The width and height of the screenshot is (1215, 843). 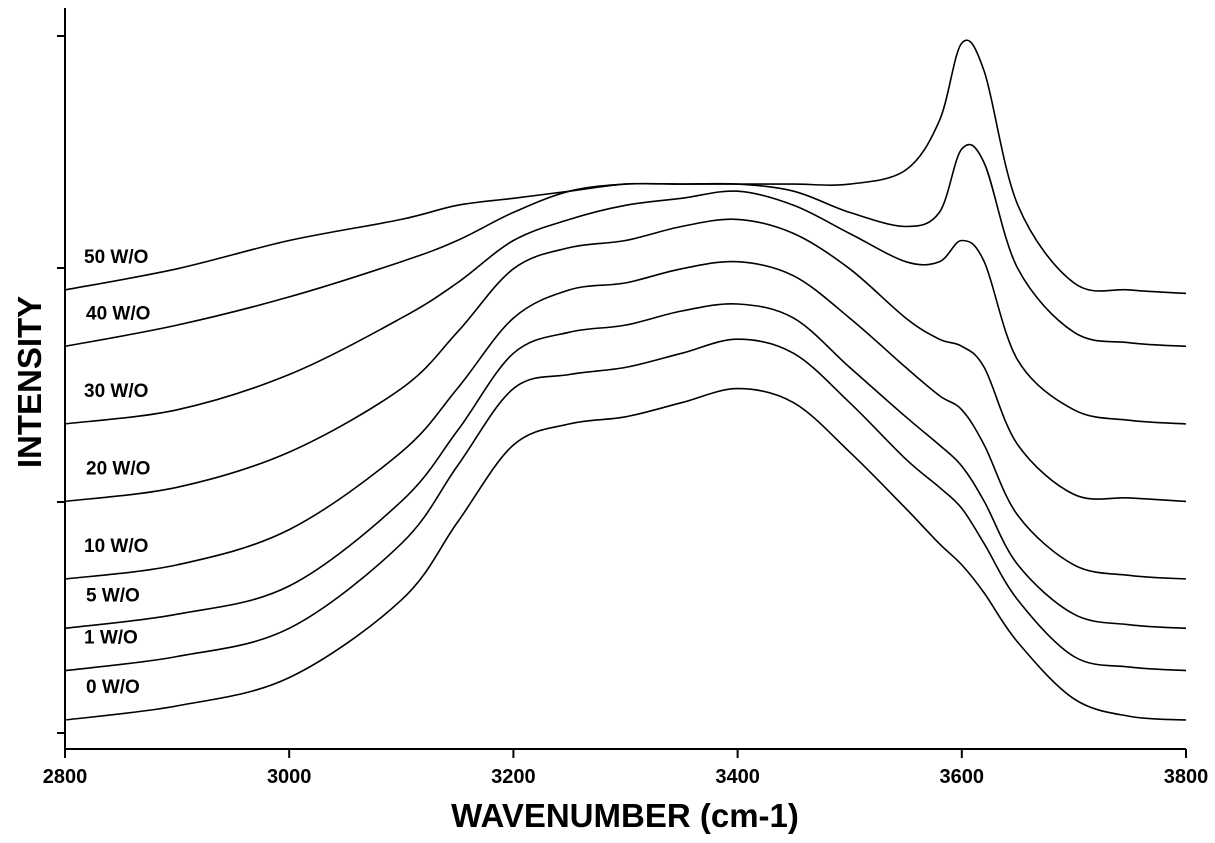 I want to click on series-label: 10 W/O, so click(x=116, y=546).